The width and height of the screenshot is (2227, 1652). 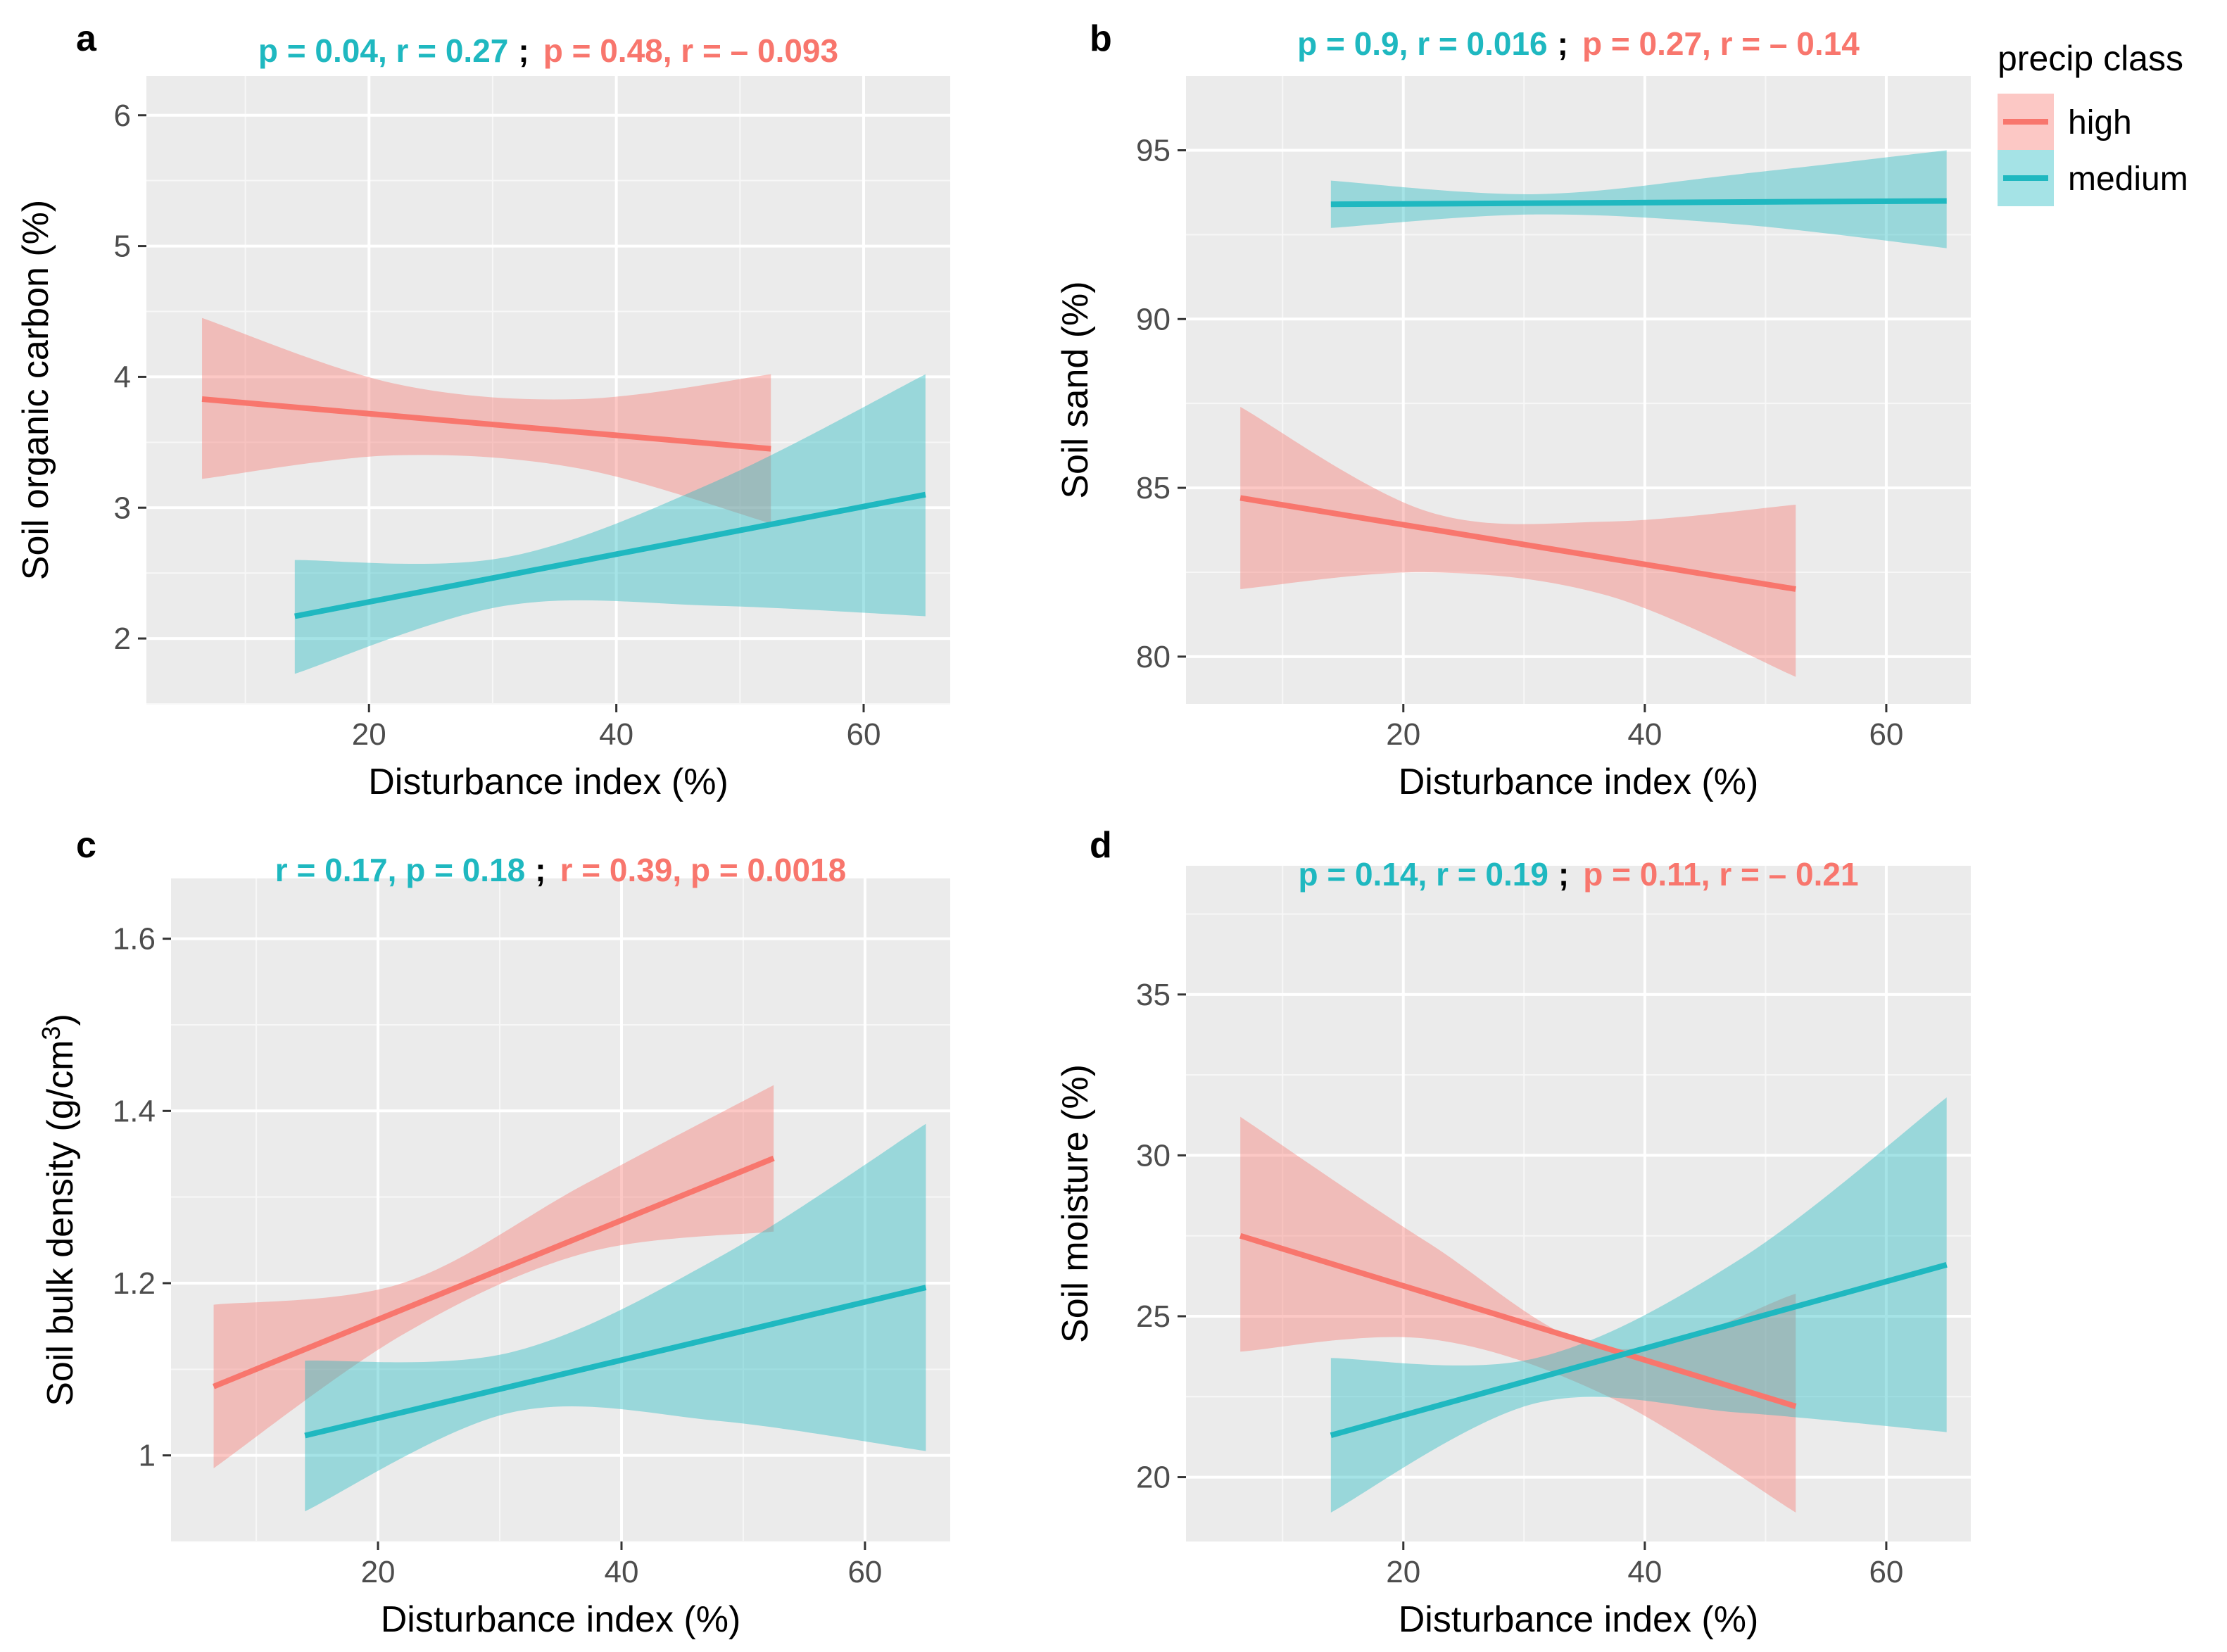 I want to click on stats-annotation: p = 0.9, r = 0.016; p = 0.27, r = – 0.14, so click(x=1578, y=43).